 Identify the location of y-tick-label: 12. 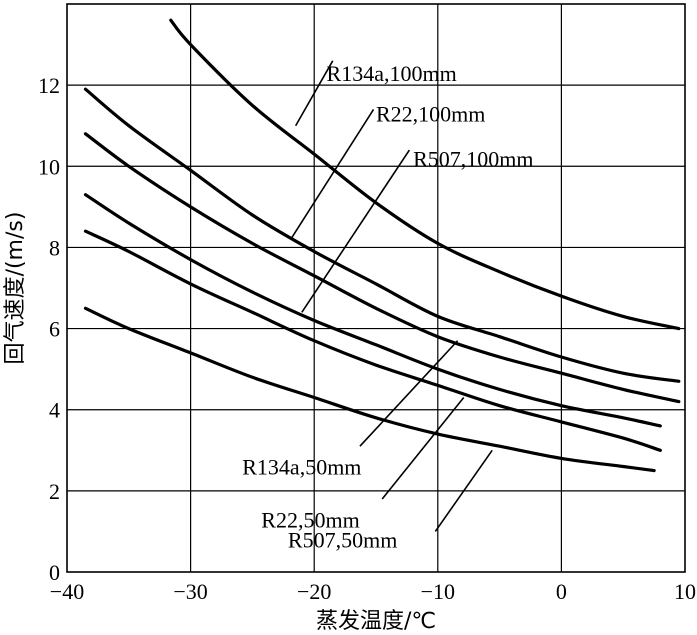
(49, 85).